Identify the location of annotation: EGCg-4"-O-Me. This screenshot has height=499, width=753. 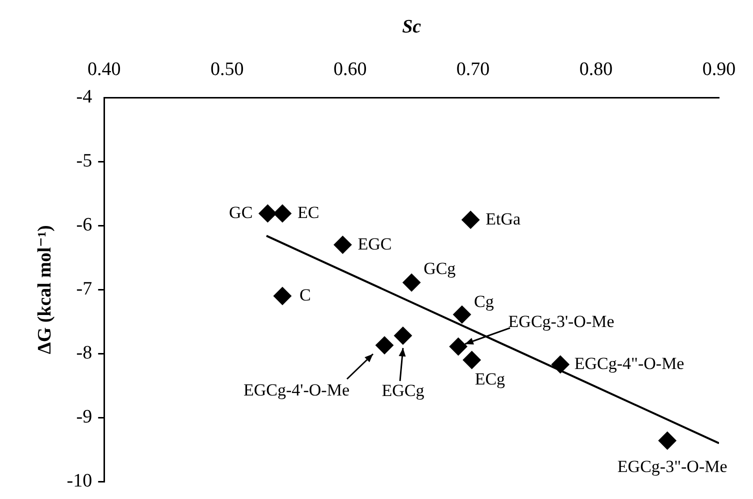
(629, 363).